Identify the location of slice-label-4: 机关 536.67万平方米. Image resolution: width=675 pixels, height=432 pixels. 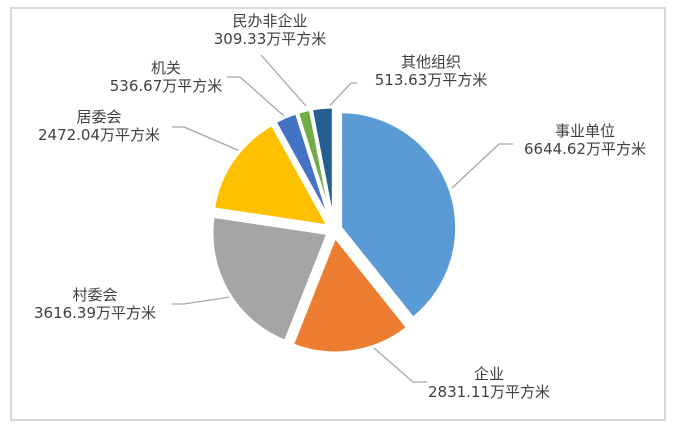
(166, 77).